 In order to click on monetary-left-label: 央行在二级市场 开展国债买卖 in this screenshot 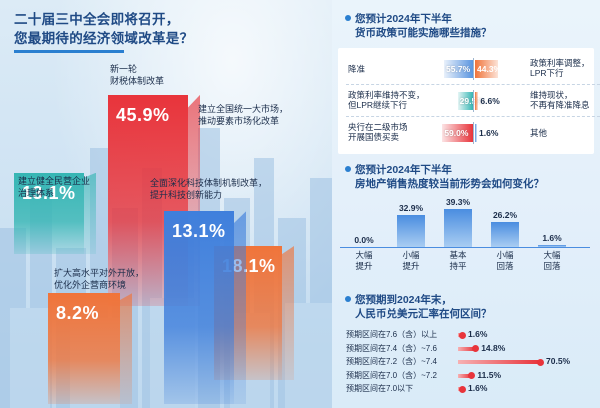, I will do `click(378, 132)`.